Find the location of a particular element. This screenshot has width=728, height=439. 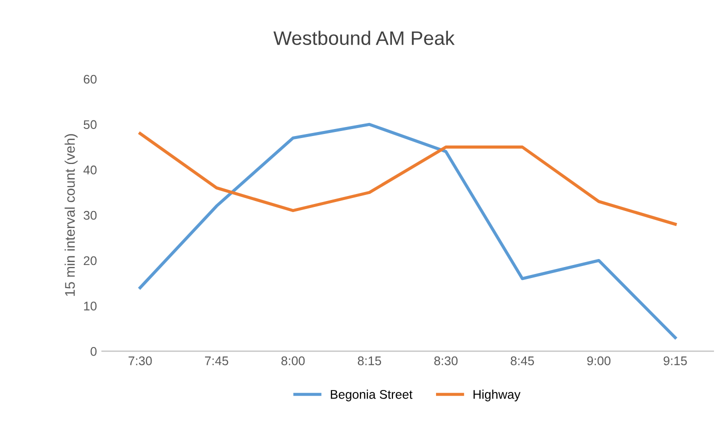

legend-label: Begonia Street is located at coordinates (371, 396).